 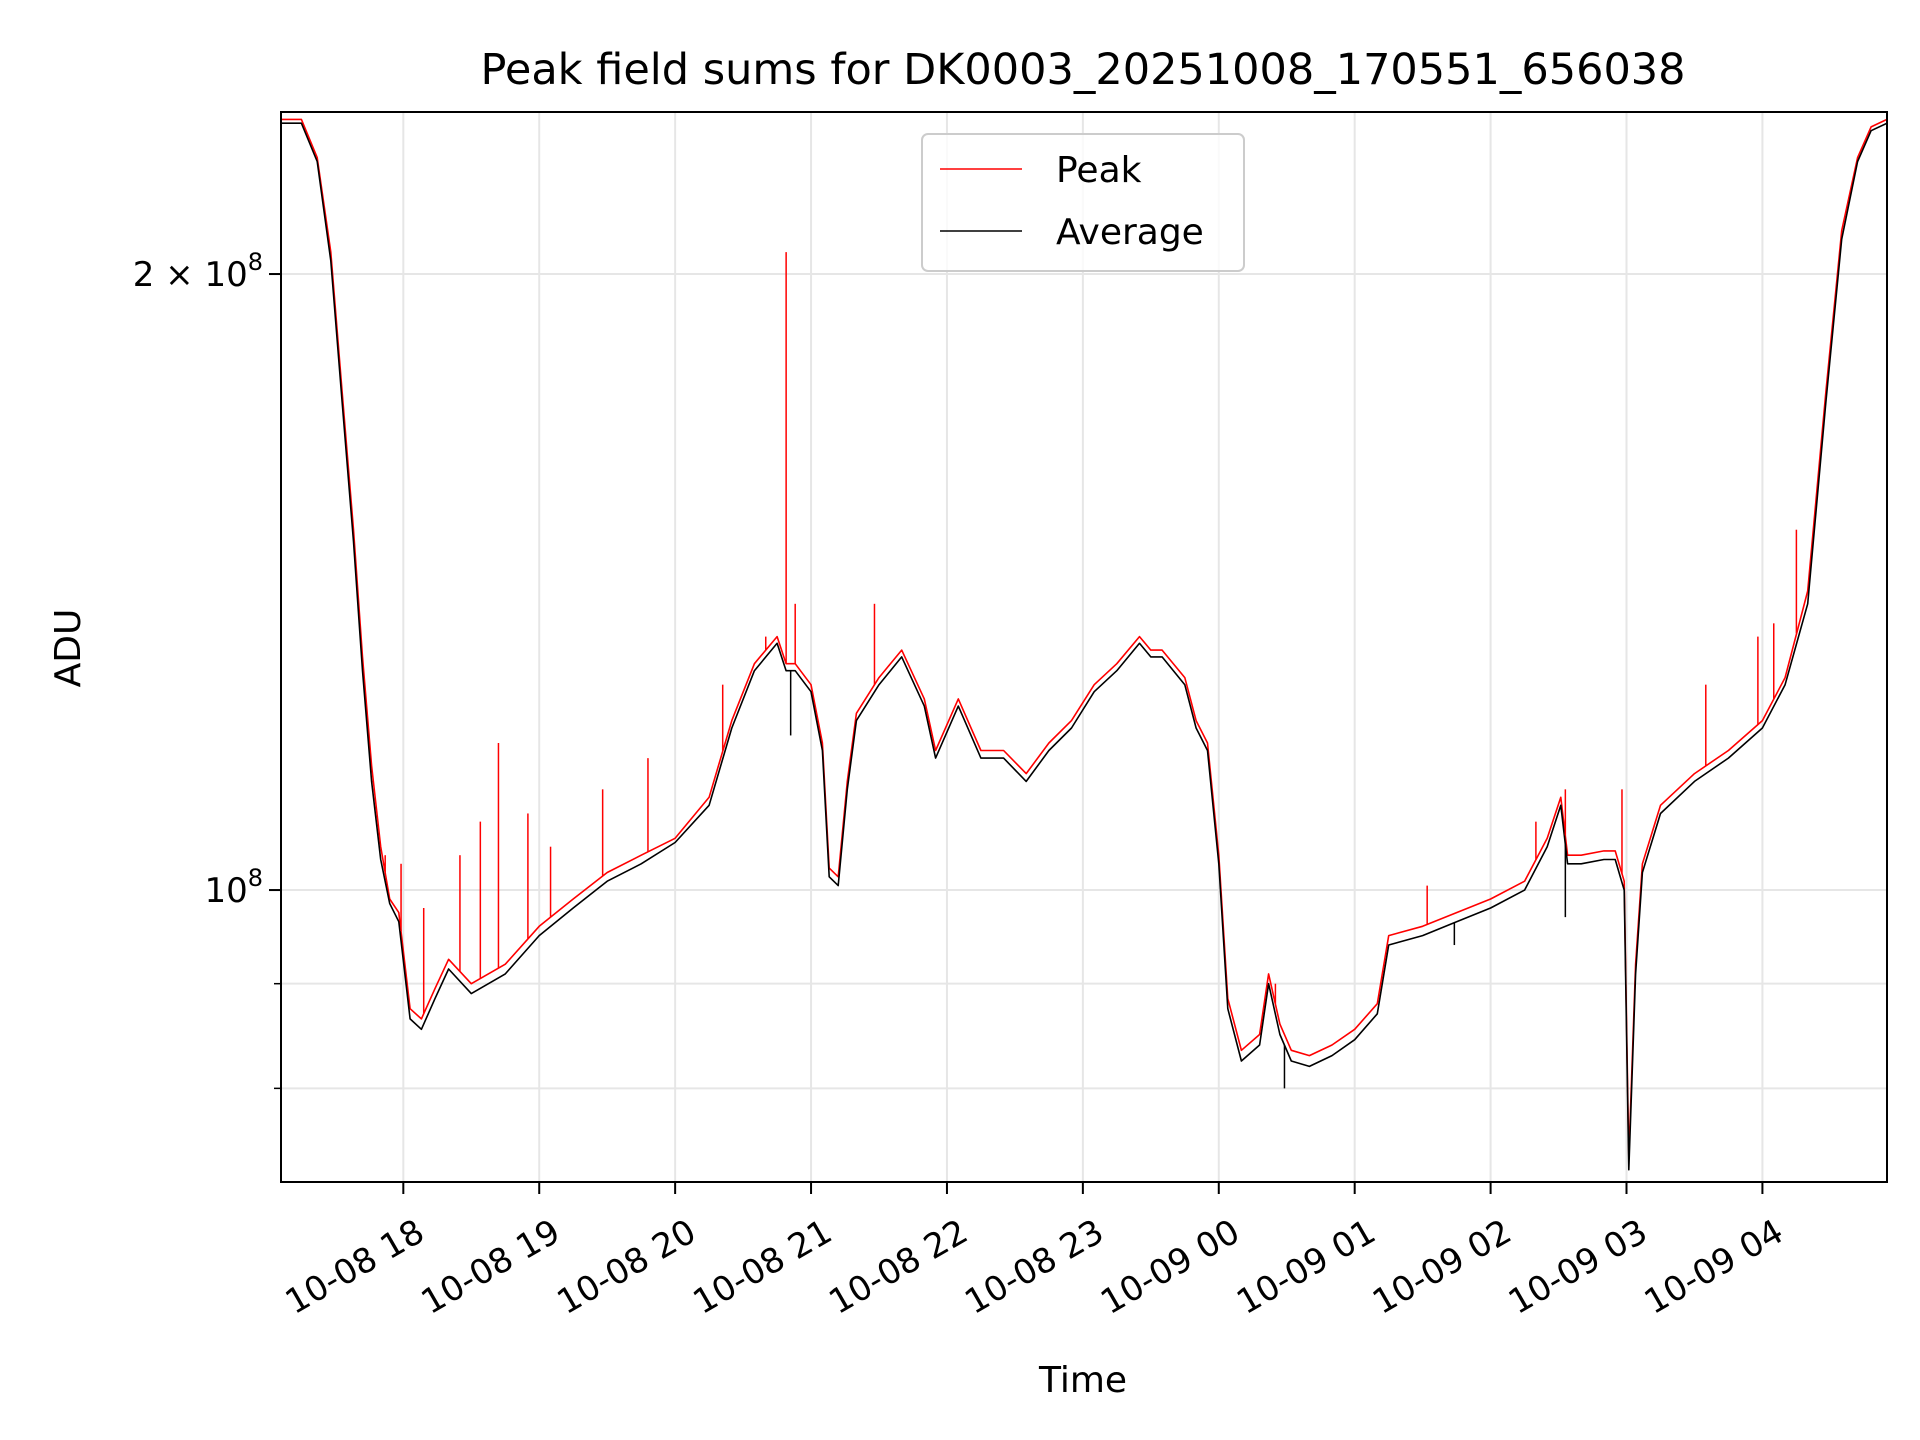 I want to click on x-tick-label: 10-08 18, so click(x=355, y=1267).